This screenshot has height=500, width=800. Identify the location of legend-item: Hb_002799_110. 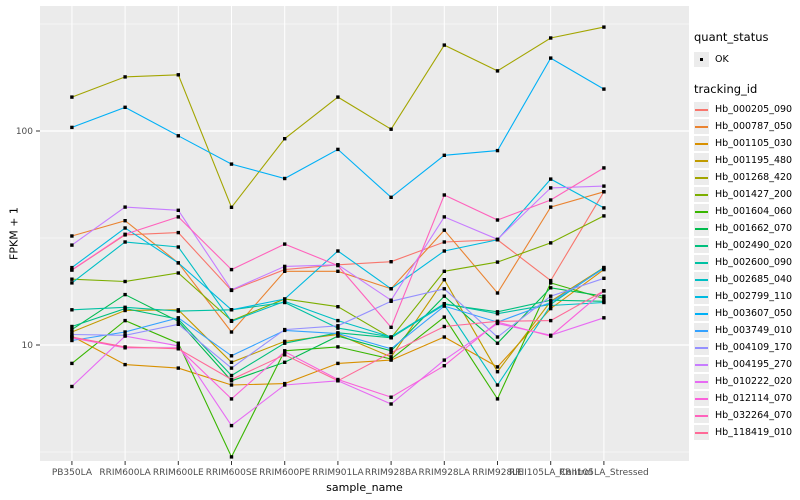
(747, 296).